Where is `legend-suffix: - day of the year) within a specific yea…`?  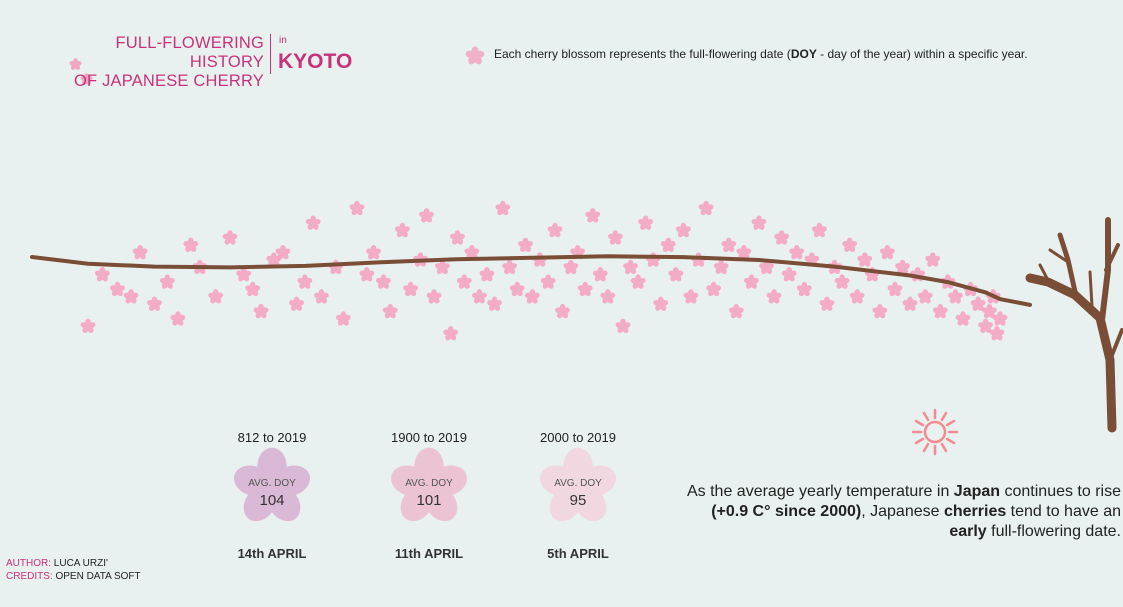
legend-suffix: - day of the year) within a specific yea… is located at coordinates (922, 54).